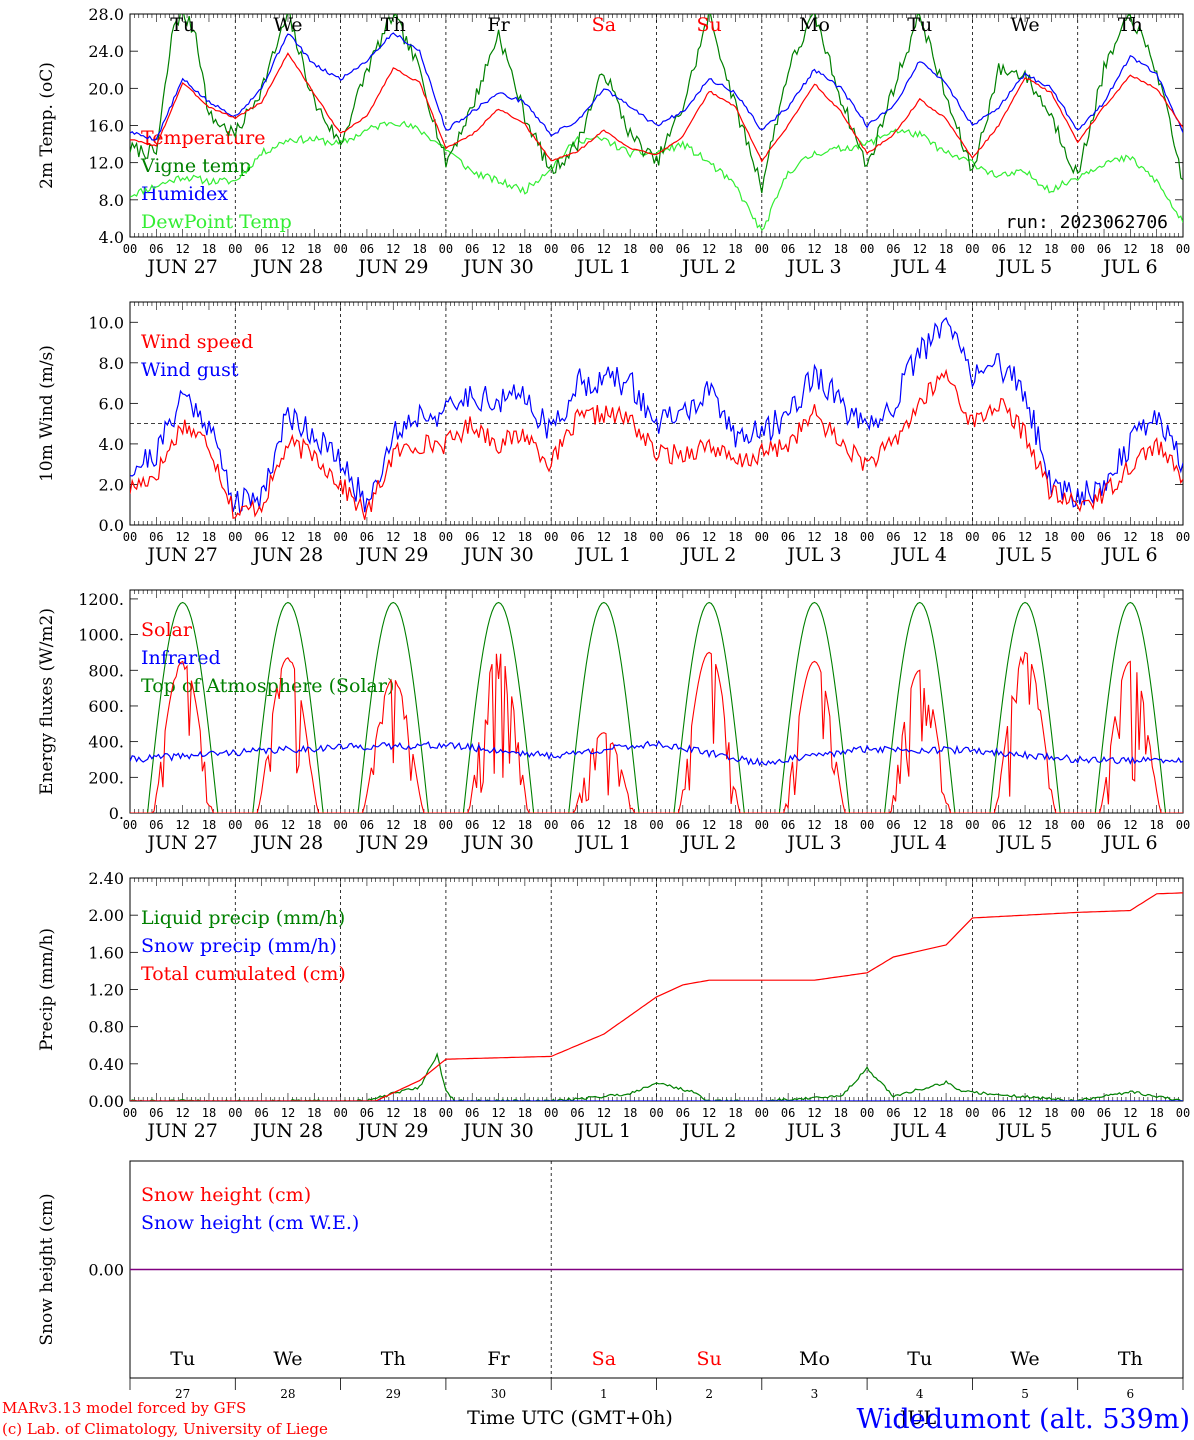 The width and height of the screenshot is (1194, 1440). Describe the element at coordinates (226, 1195) in the screenshot. I see `legend-entry: Snow height (cm)` at that location.